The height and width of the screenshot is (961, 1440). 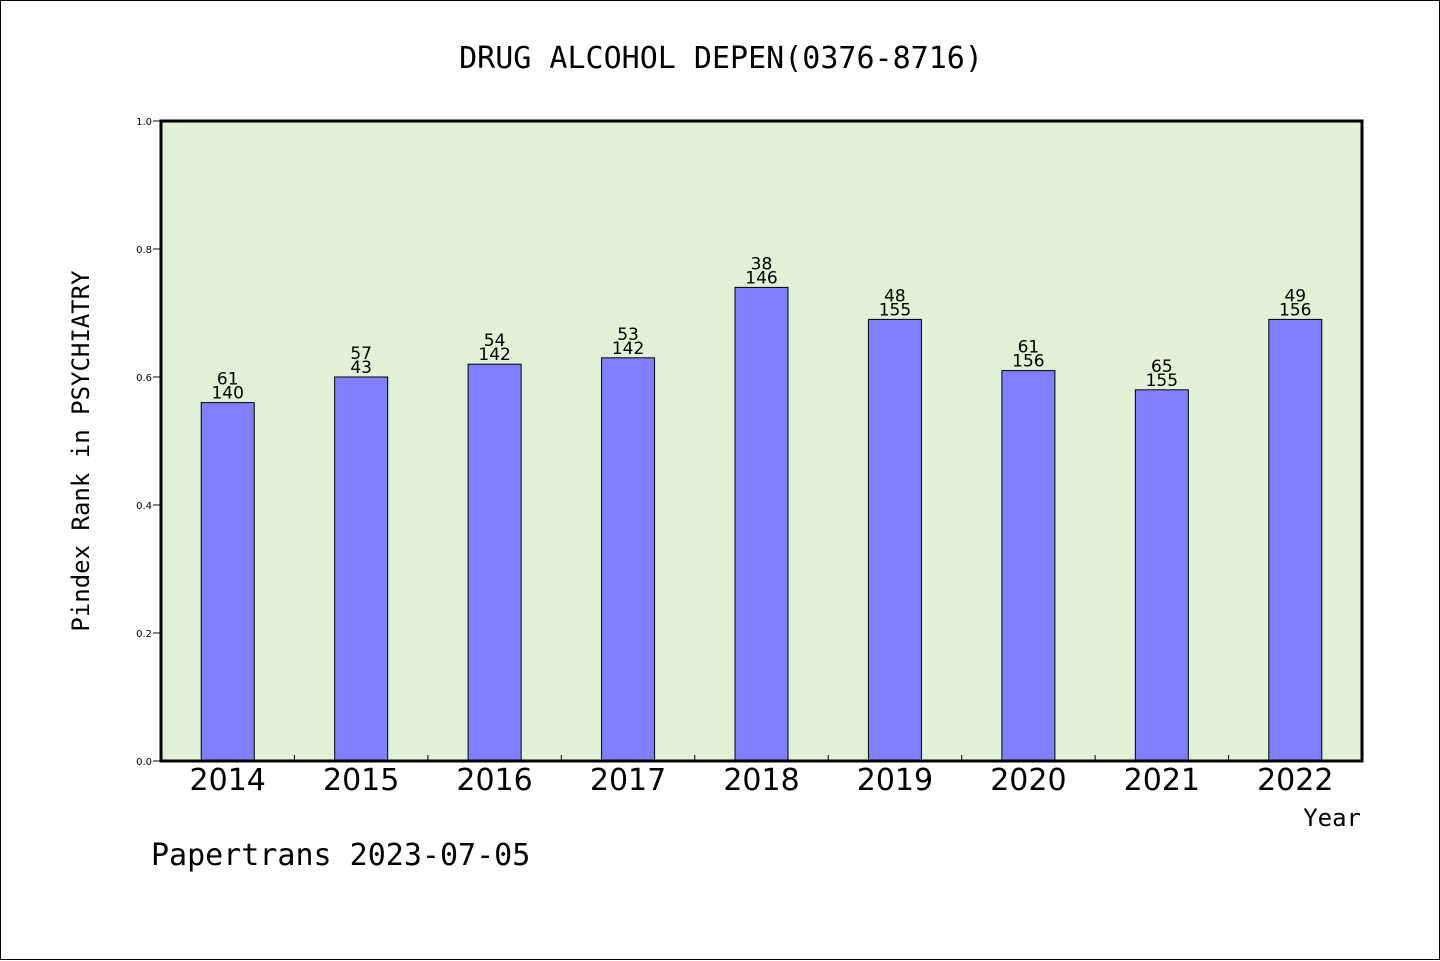 I want to click on x-tick-label: 2020, so click(x=1028, y=780).